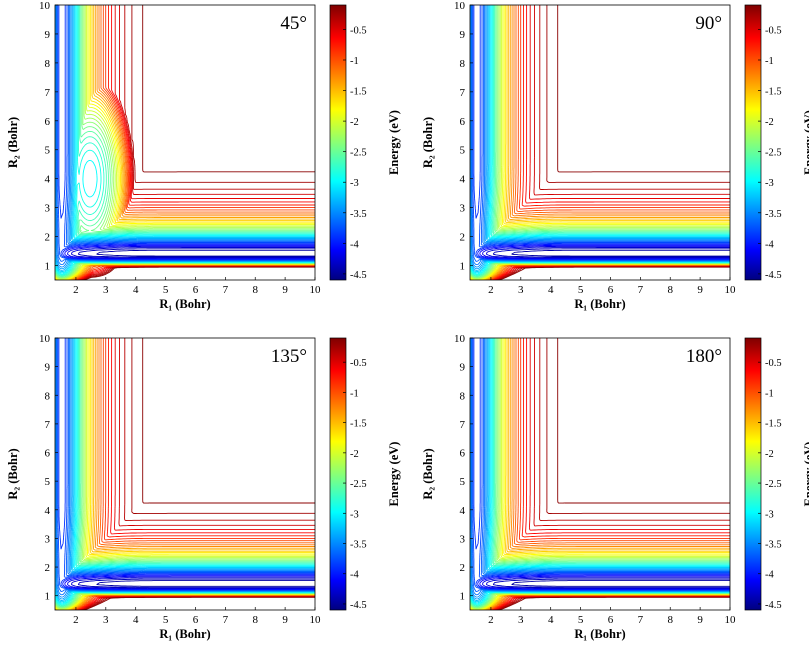 This screenshot has height=651, width=809. I want to click on angle-label: 135°, so click(289, 356).